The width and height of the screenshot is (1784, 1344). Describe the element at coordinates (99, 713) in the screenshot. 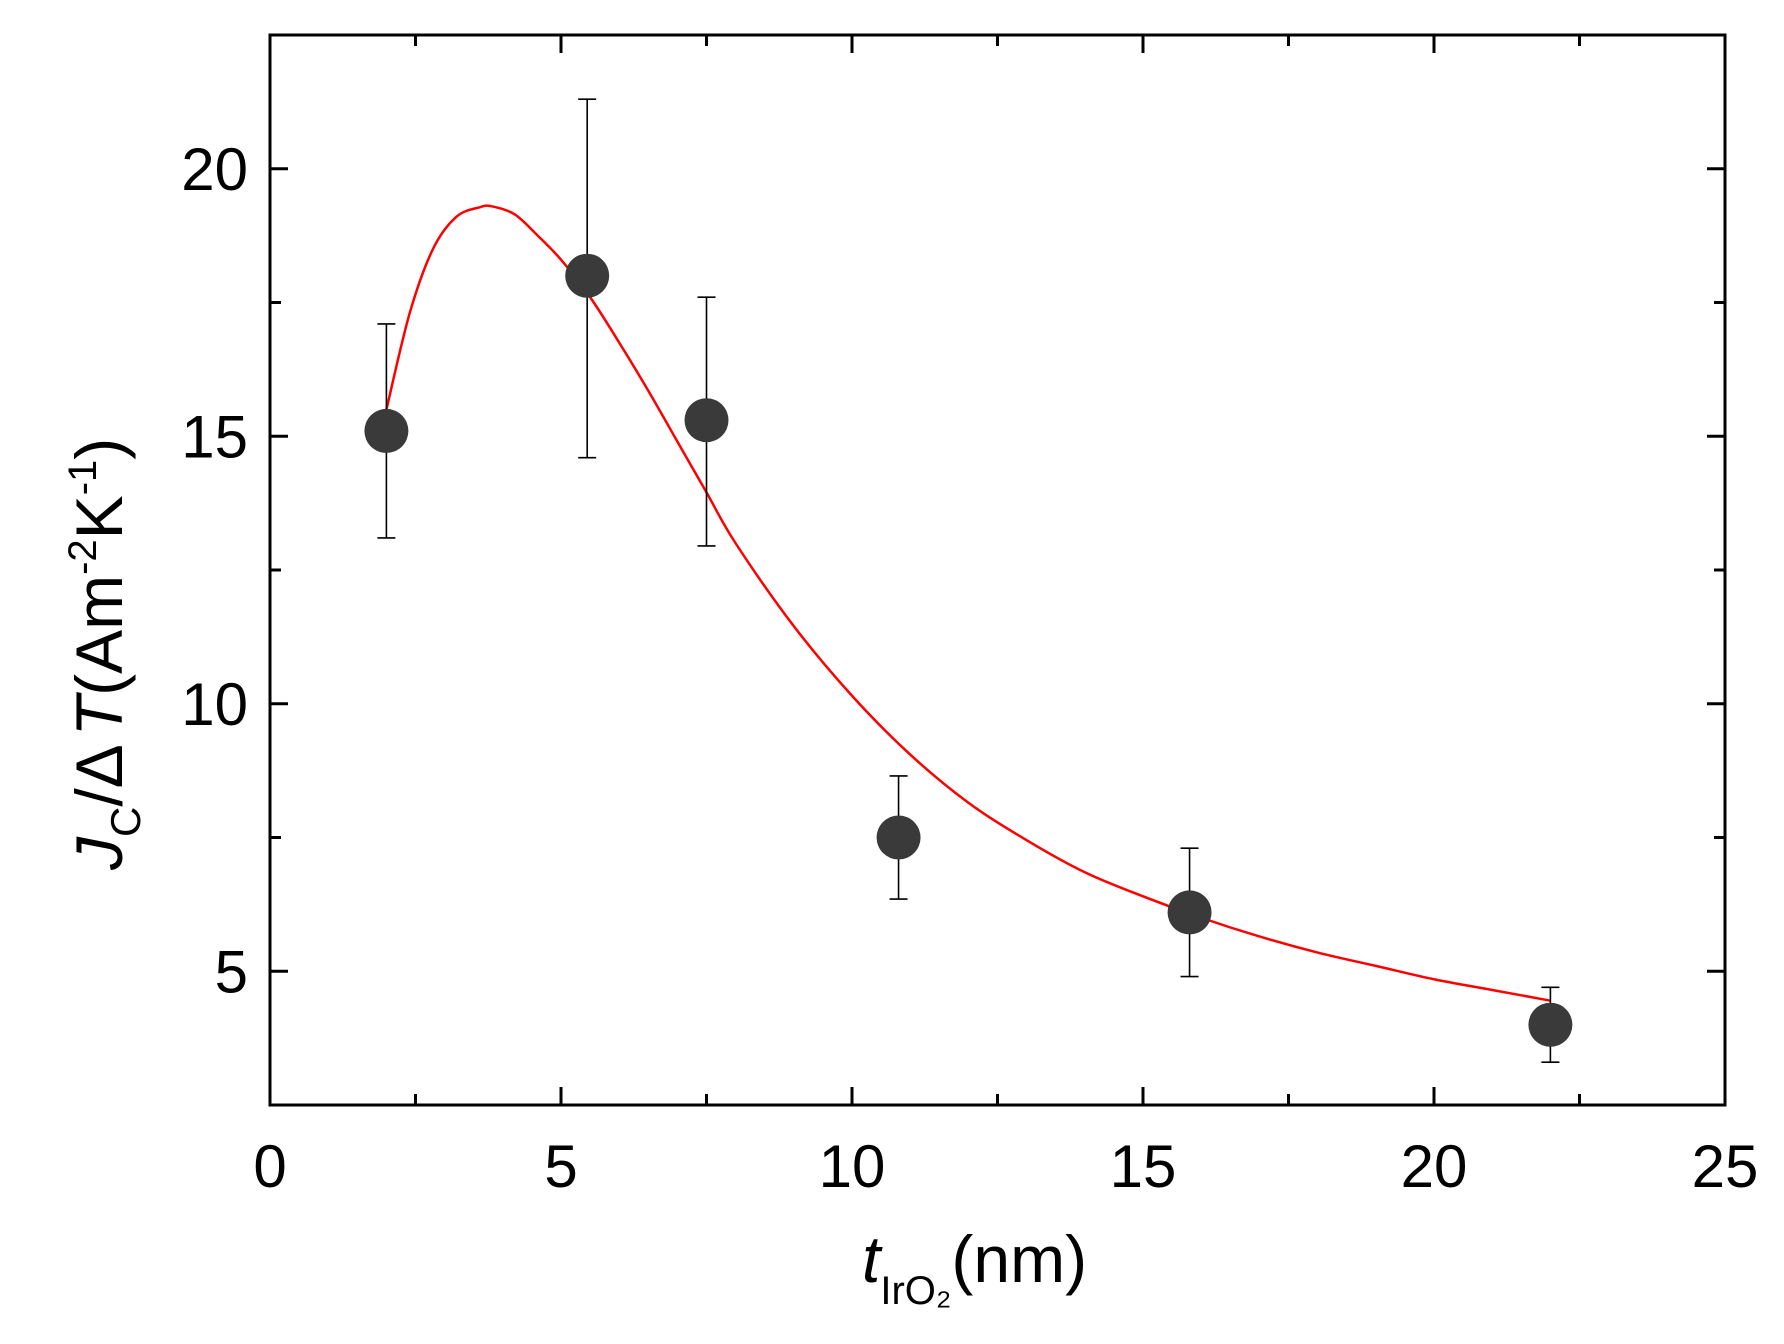

I see `y-axis-title-symbol: T` at that location.